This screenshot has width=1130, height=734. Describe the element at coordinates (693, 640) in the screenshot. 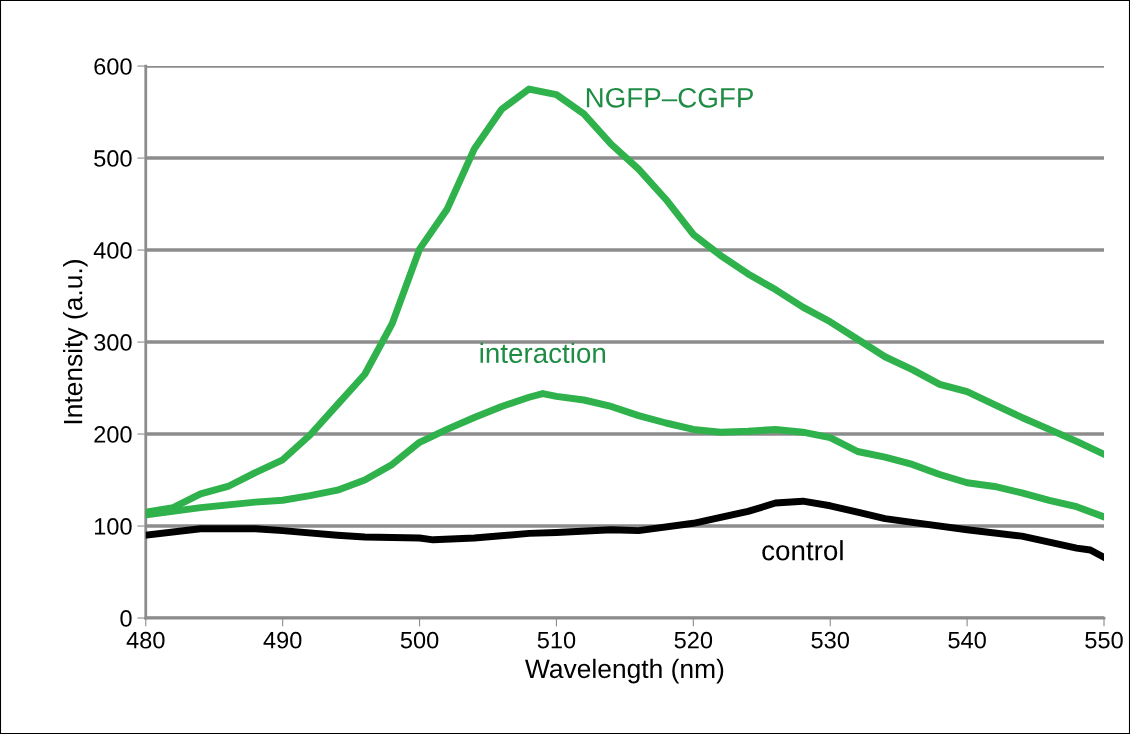

I see `x-tick-label: 520` at that location.